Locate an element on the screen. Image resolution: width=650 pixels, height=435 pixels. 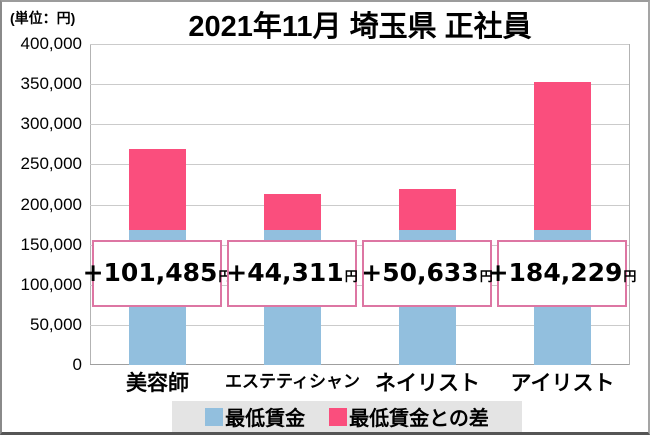
y-tick-label: 350,000 is located at coordinates (51, 83).